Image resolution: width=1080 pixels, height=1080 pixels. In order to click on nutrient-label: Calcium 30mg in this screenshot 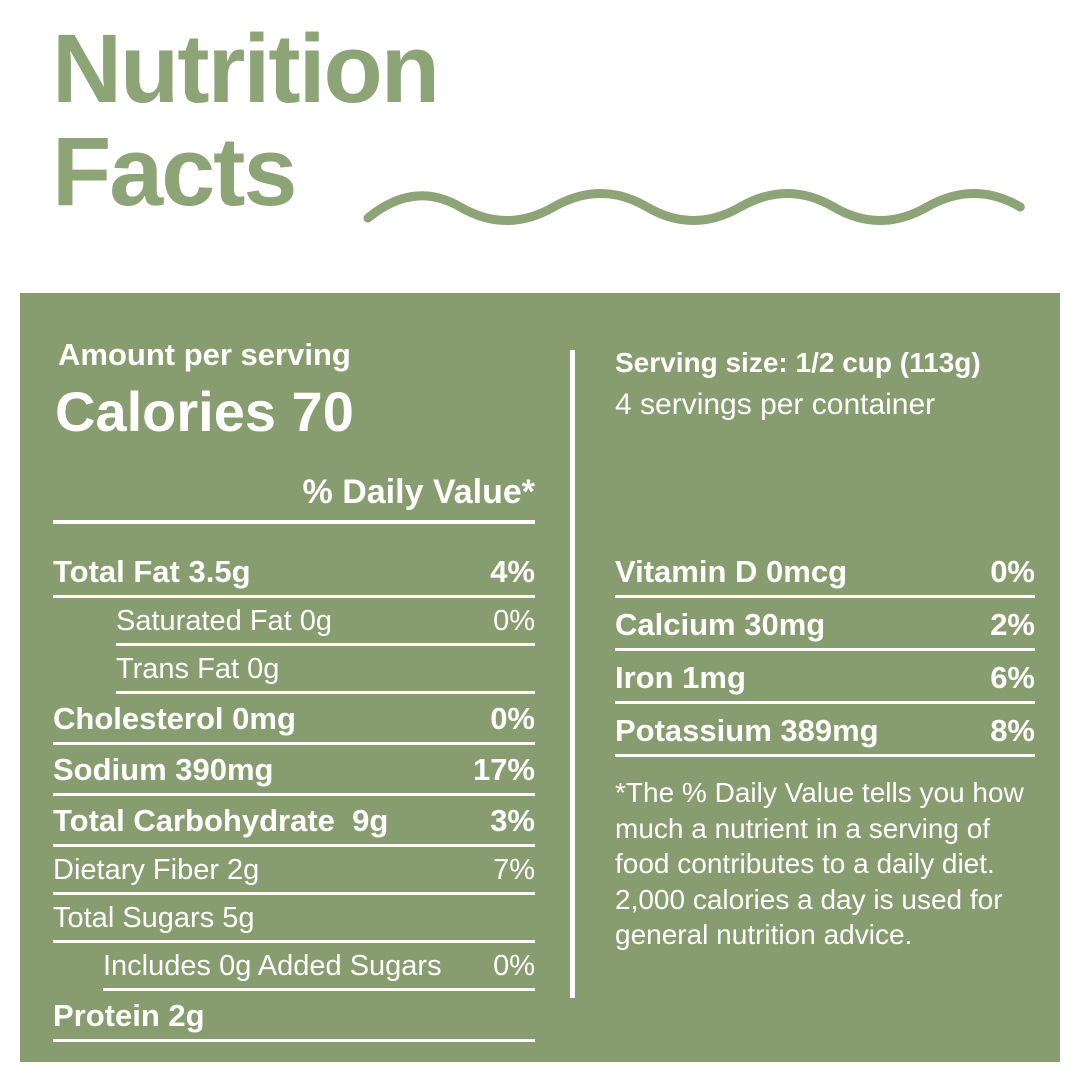, I will do `click(720, 624)`.